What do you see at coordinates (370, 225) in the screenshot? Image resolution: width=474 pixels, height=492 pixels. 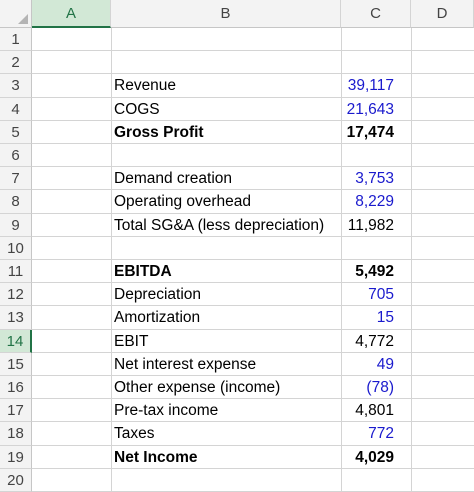 I see `cell-value: 11,982` at bounding box center [370, 225].